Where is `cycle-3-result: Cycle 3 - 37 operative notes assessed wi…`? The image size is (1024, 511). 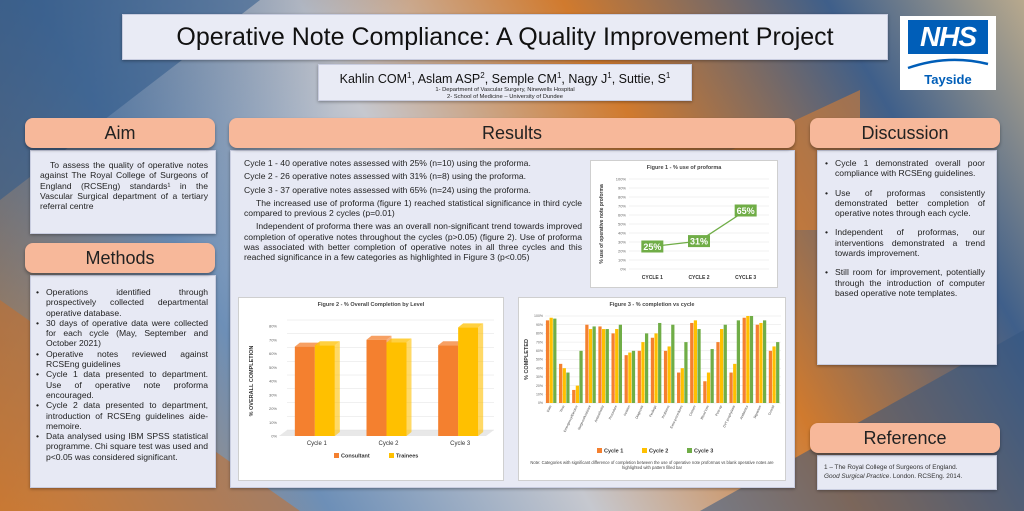
cycle-3-result: Cycle 3 - 37 operative notes assessed wi… is located at coordinates (387, 189).